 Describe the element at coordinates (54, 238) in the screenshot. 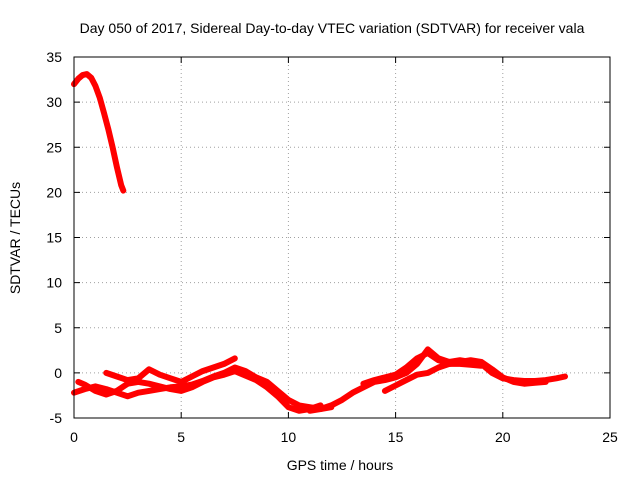

I see `y-tick-label: 15` at that location.